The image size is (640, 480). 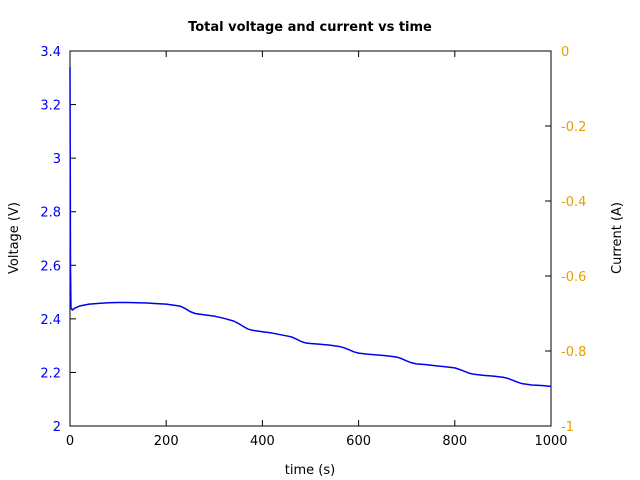 What do you see at coordinates (550, 441) in the screenshot?
I see `x-tick-label: 1000` at bounding box center [550, 441].